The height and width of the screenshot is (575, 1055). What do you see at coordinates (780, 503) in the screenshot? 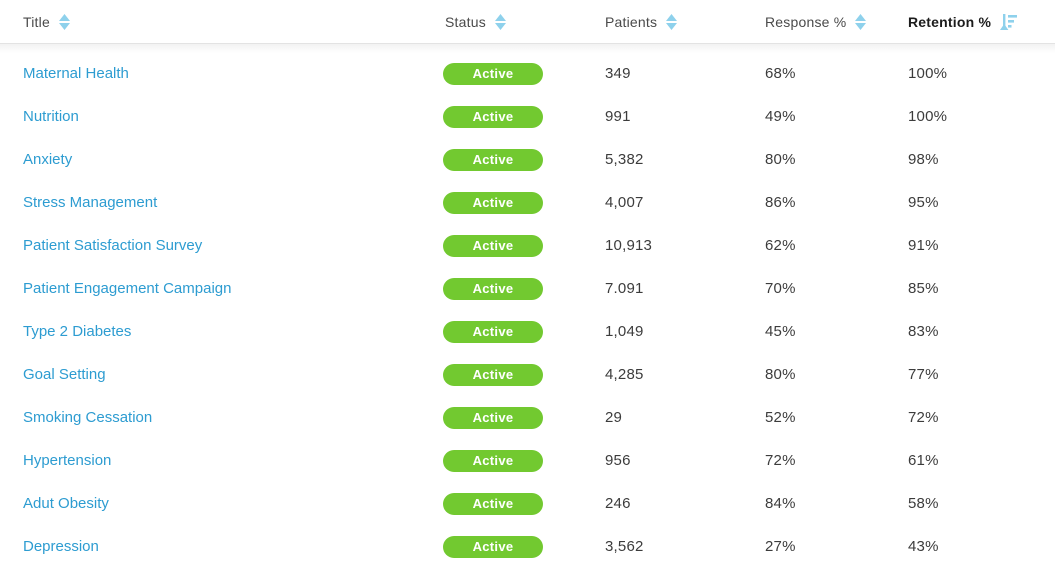
I see `response-value: 84%` at bounding box center [780, 503].